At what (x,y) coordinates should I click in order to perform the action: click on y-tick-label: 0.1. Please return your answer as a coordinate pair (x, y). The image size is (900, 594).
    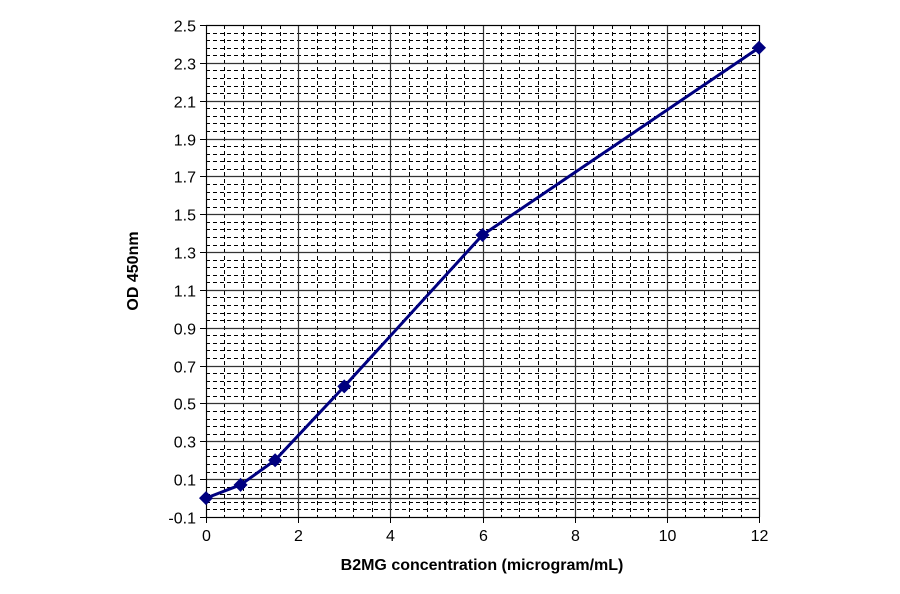
    Looking at the image, I should click on (185, 481).